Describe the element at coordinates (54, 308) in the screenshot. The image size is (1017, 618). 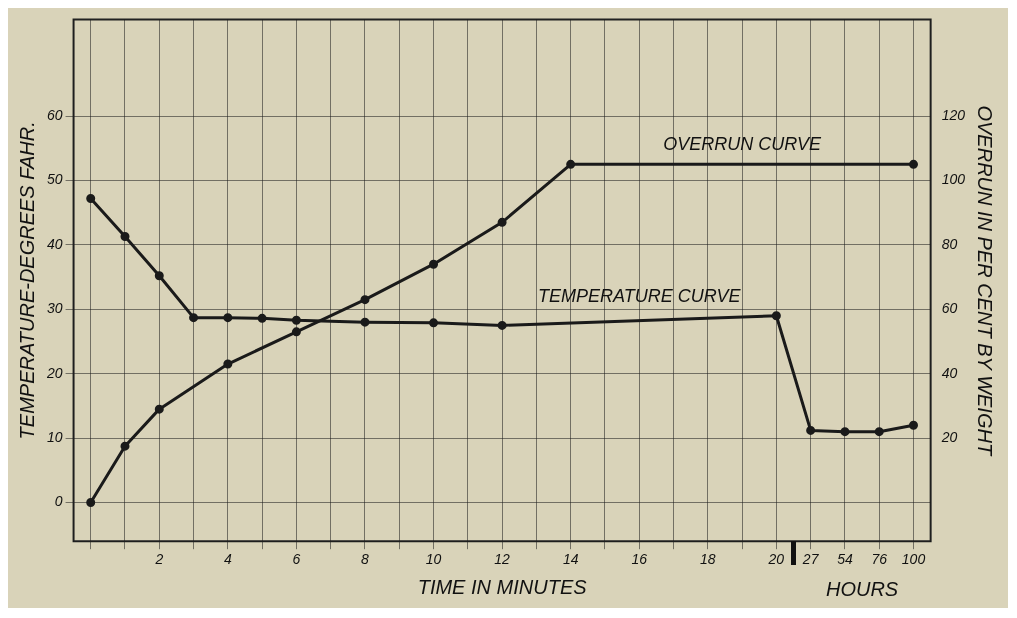
I see `y-tick-label: 30` at that location.